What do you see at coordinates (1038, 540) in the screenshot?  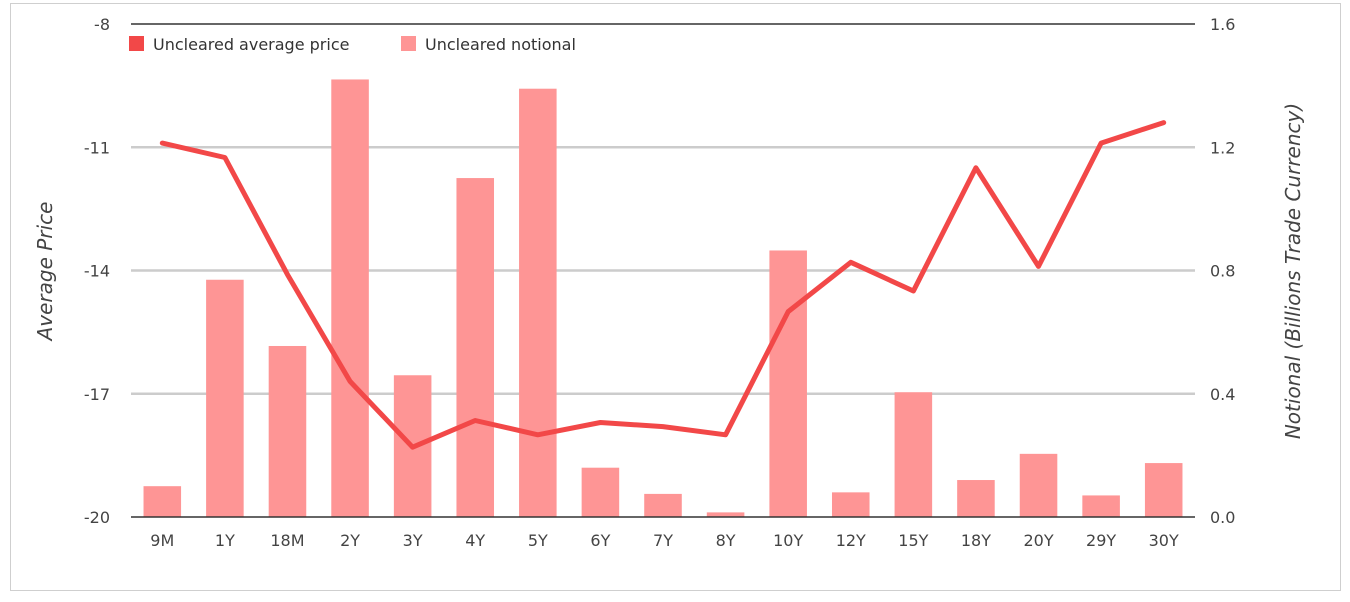 I see `x-tick-label: 20Y` at bounding box center [1038, 540].